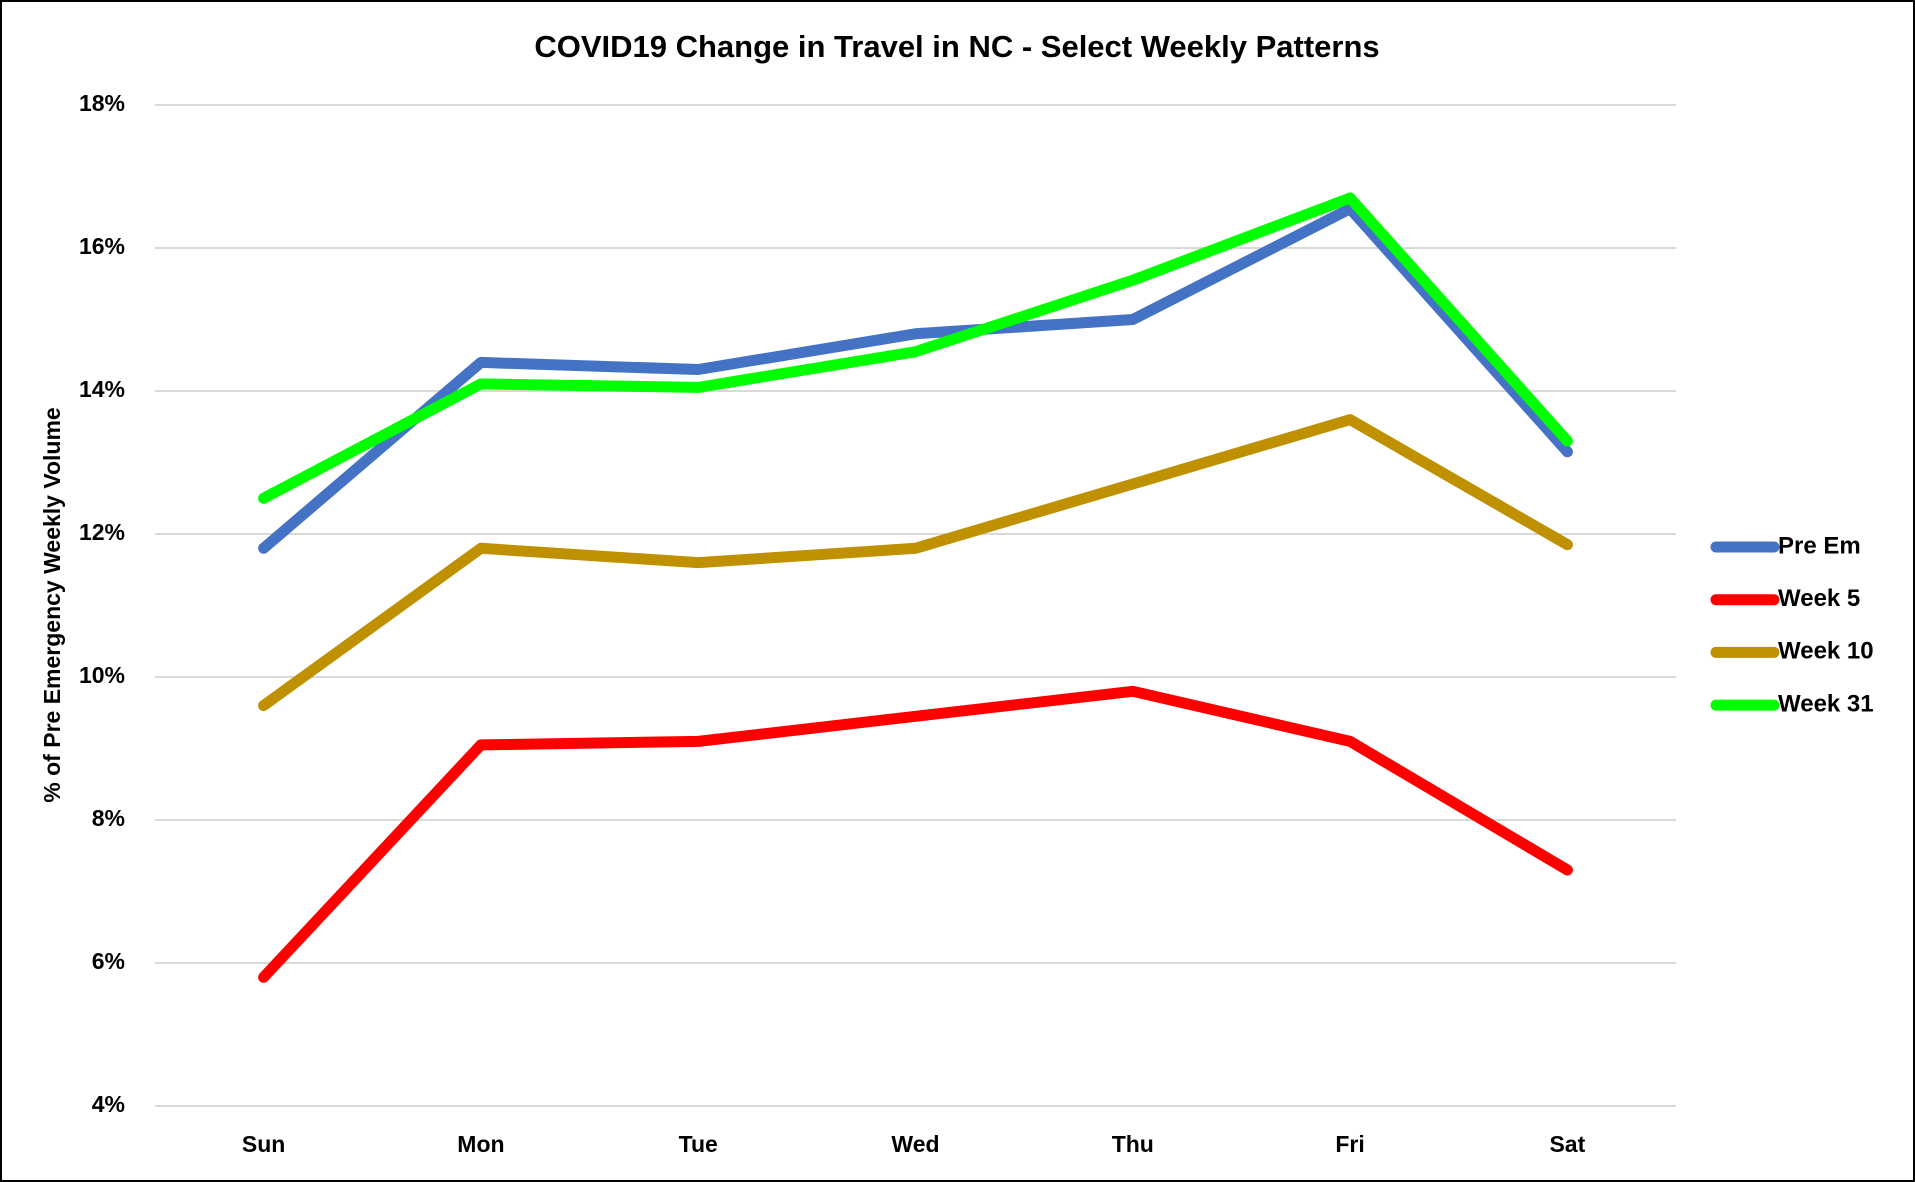 This screenshot has width=1915, height=1182. I want to click on x-tick-label: Tue, so click(698, 1144).